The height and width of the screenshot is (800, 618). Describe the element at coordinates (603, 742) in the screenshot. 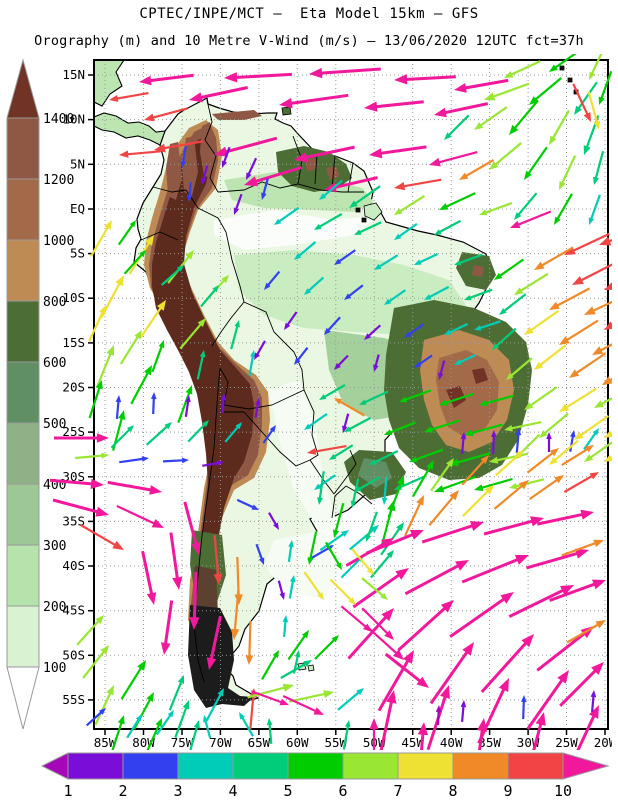

I see `lon-tick-label: 20W` at that location.